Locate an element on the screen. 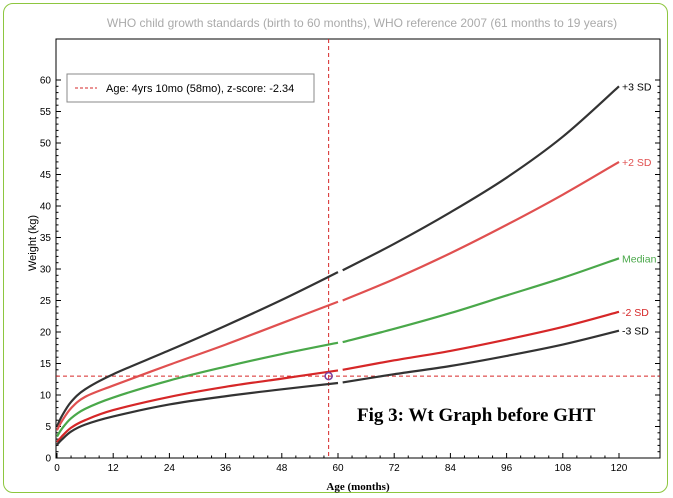 The width and height of the screenshot is (673, 498). y-tick-label: 45 is located at coordinates (46, 175).